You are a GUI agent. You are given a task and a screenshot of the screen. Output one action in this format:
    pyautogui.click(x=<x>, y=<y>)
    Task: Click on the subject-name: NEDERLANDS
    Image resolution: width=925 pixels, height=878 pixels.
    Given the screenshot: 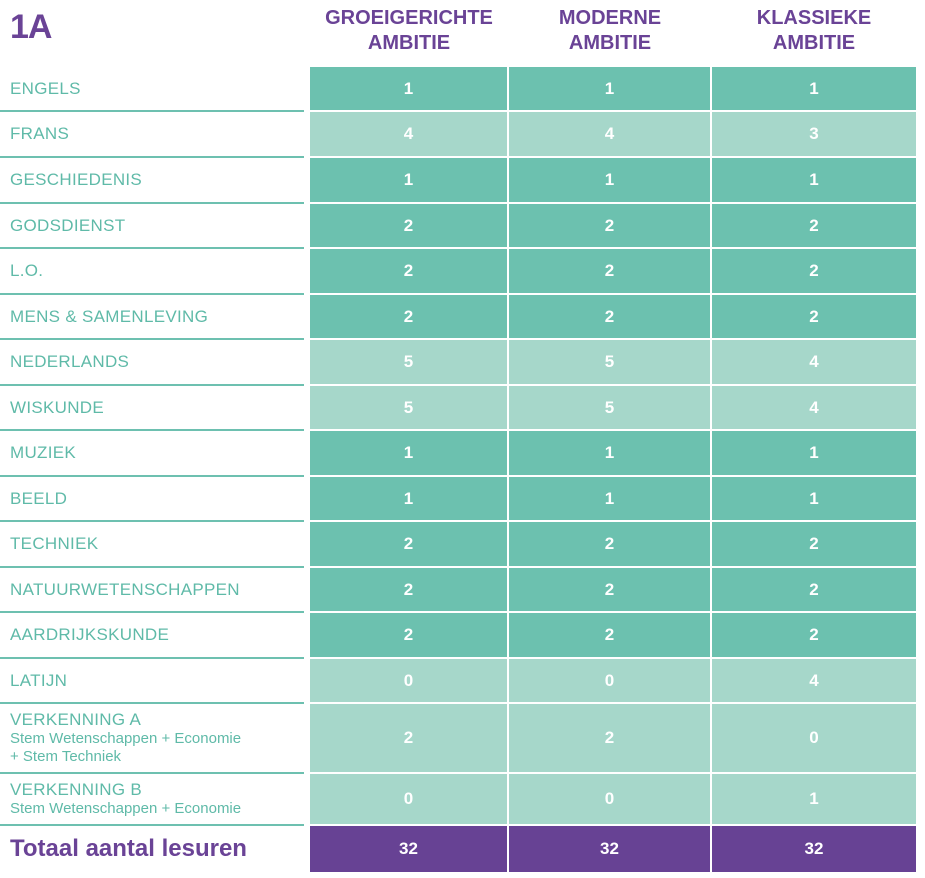 What is the action you would take?
    pyautogui.click(x=70, y=361)
    